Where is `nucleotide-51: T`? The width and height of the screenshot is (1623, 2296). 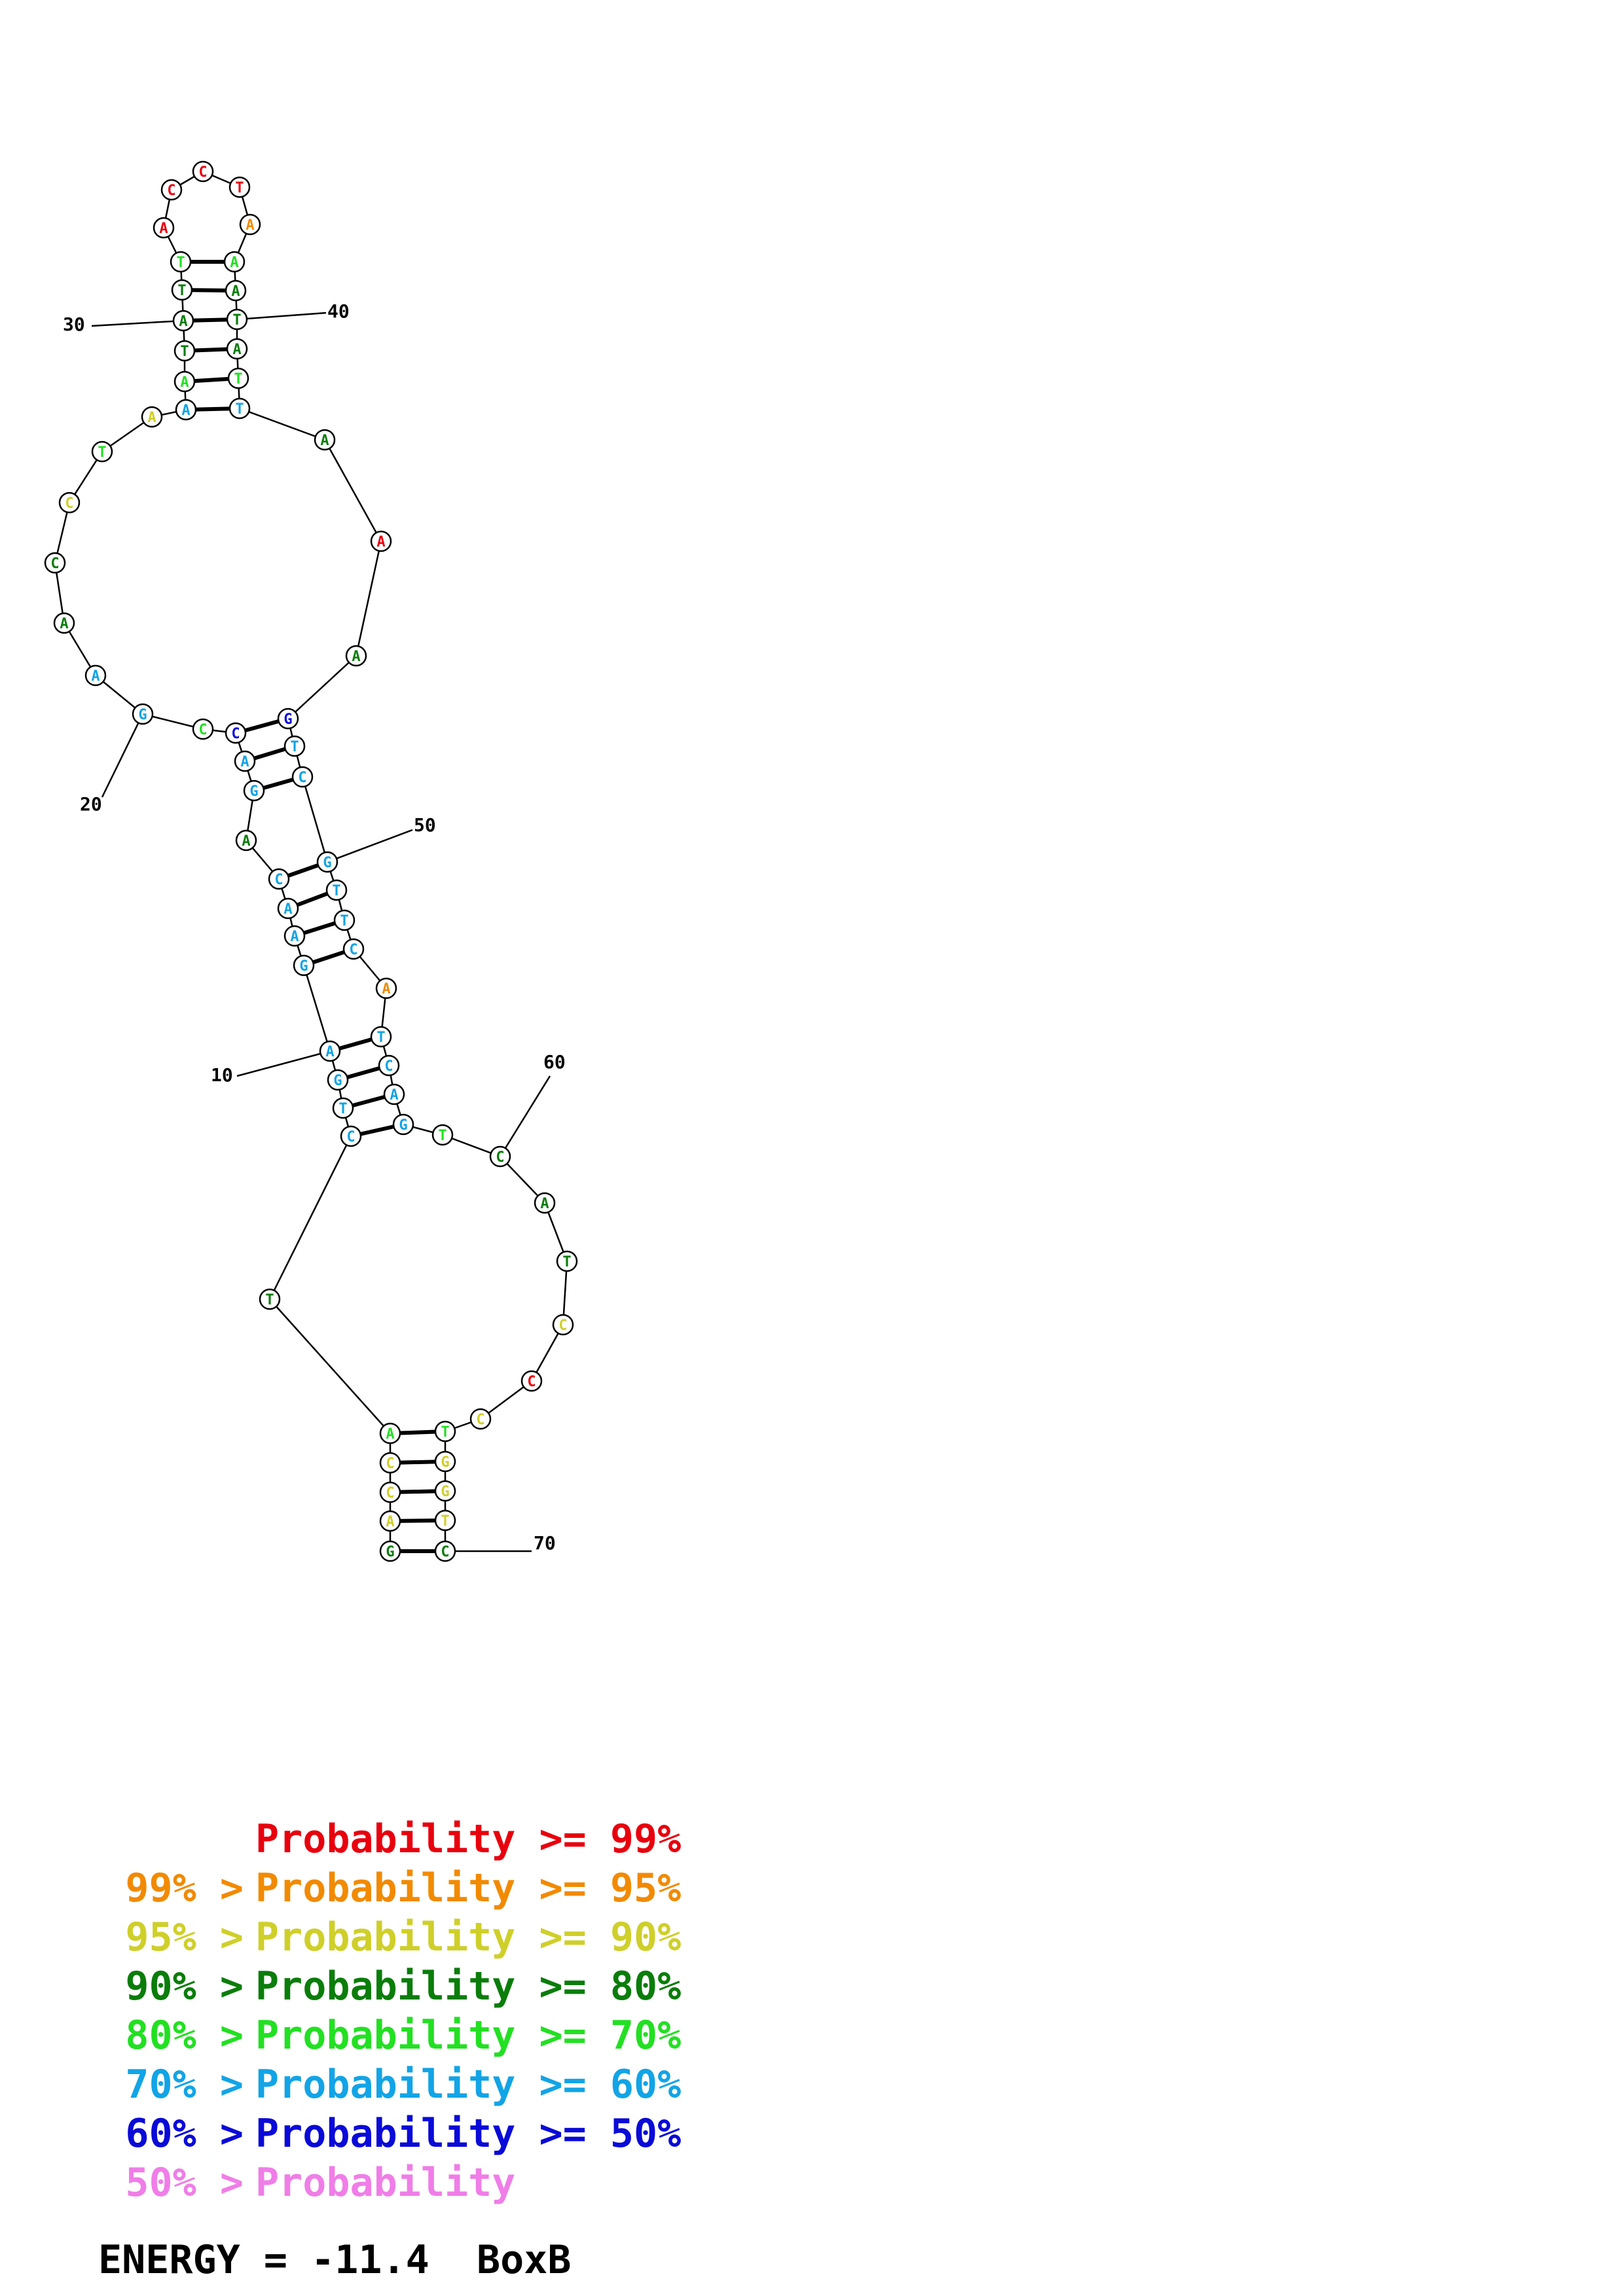
nucleotide-51: T is located at coordinates (336, 890).